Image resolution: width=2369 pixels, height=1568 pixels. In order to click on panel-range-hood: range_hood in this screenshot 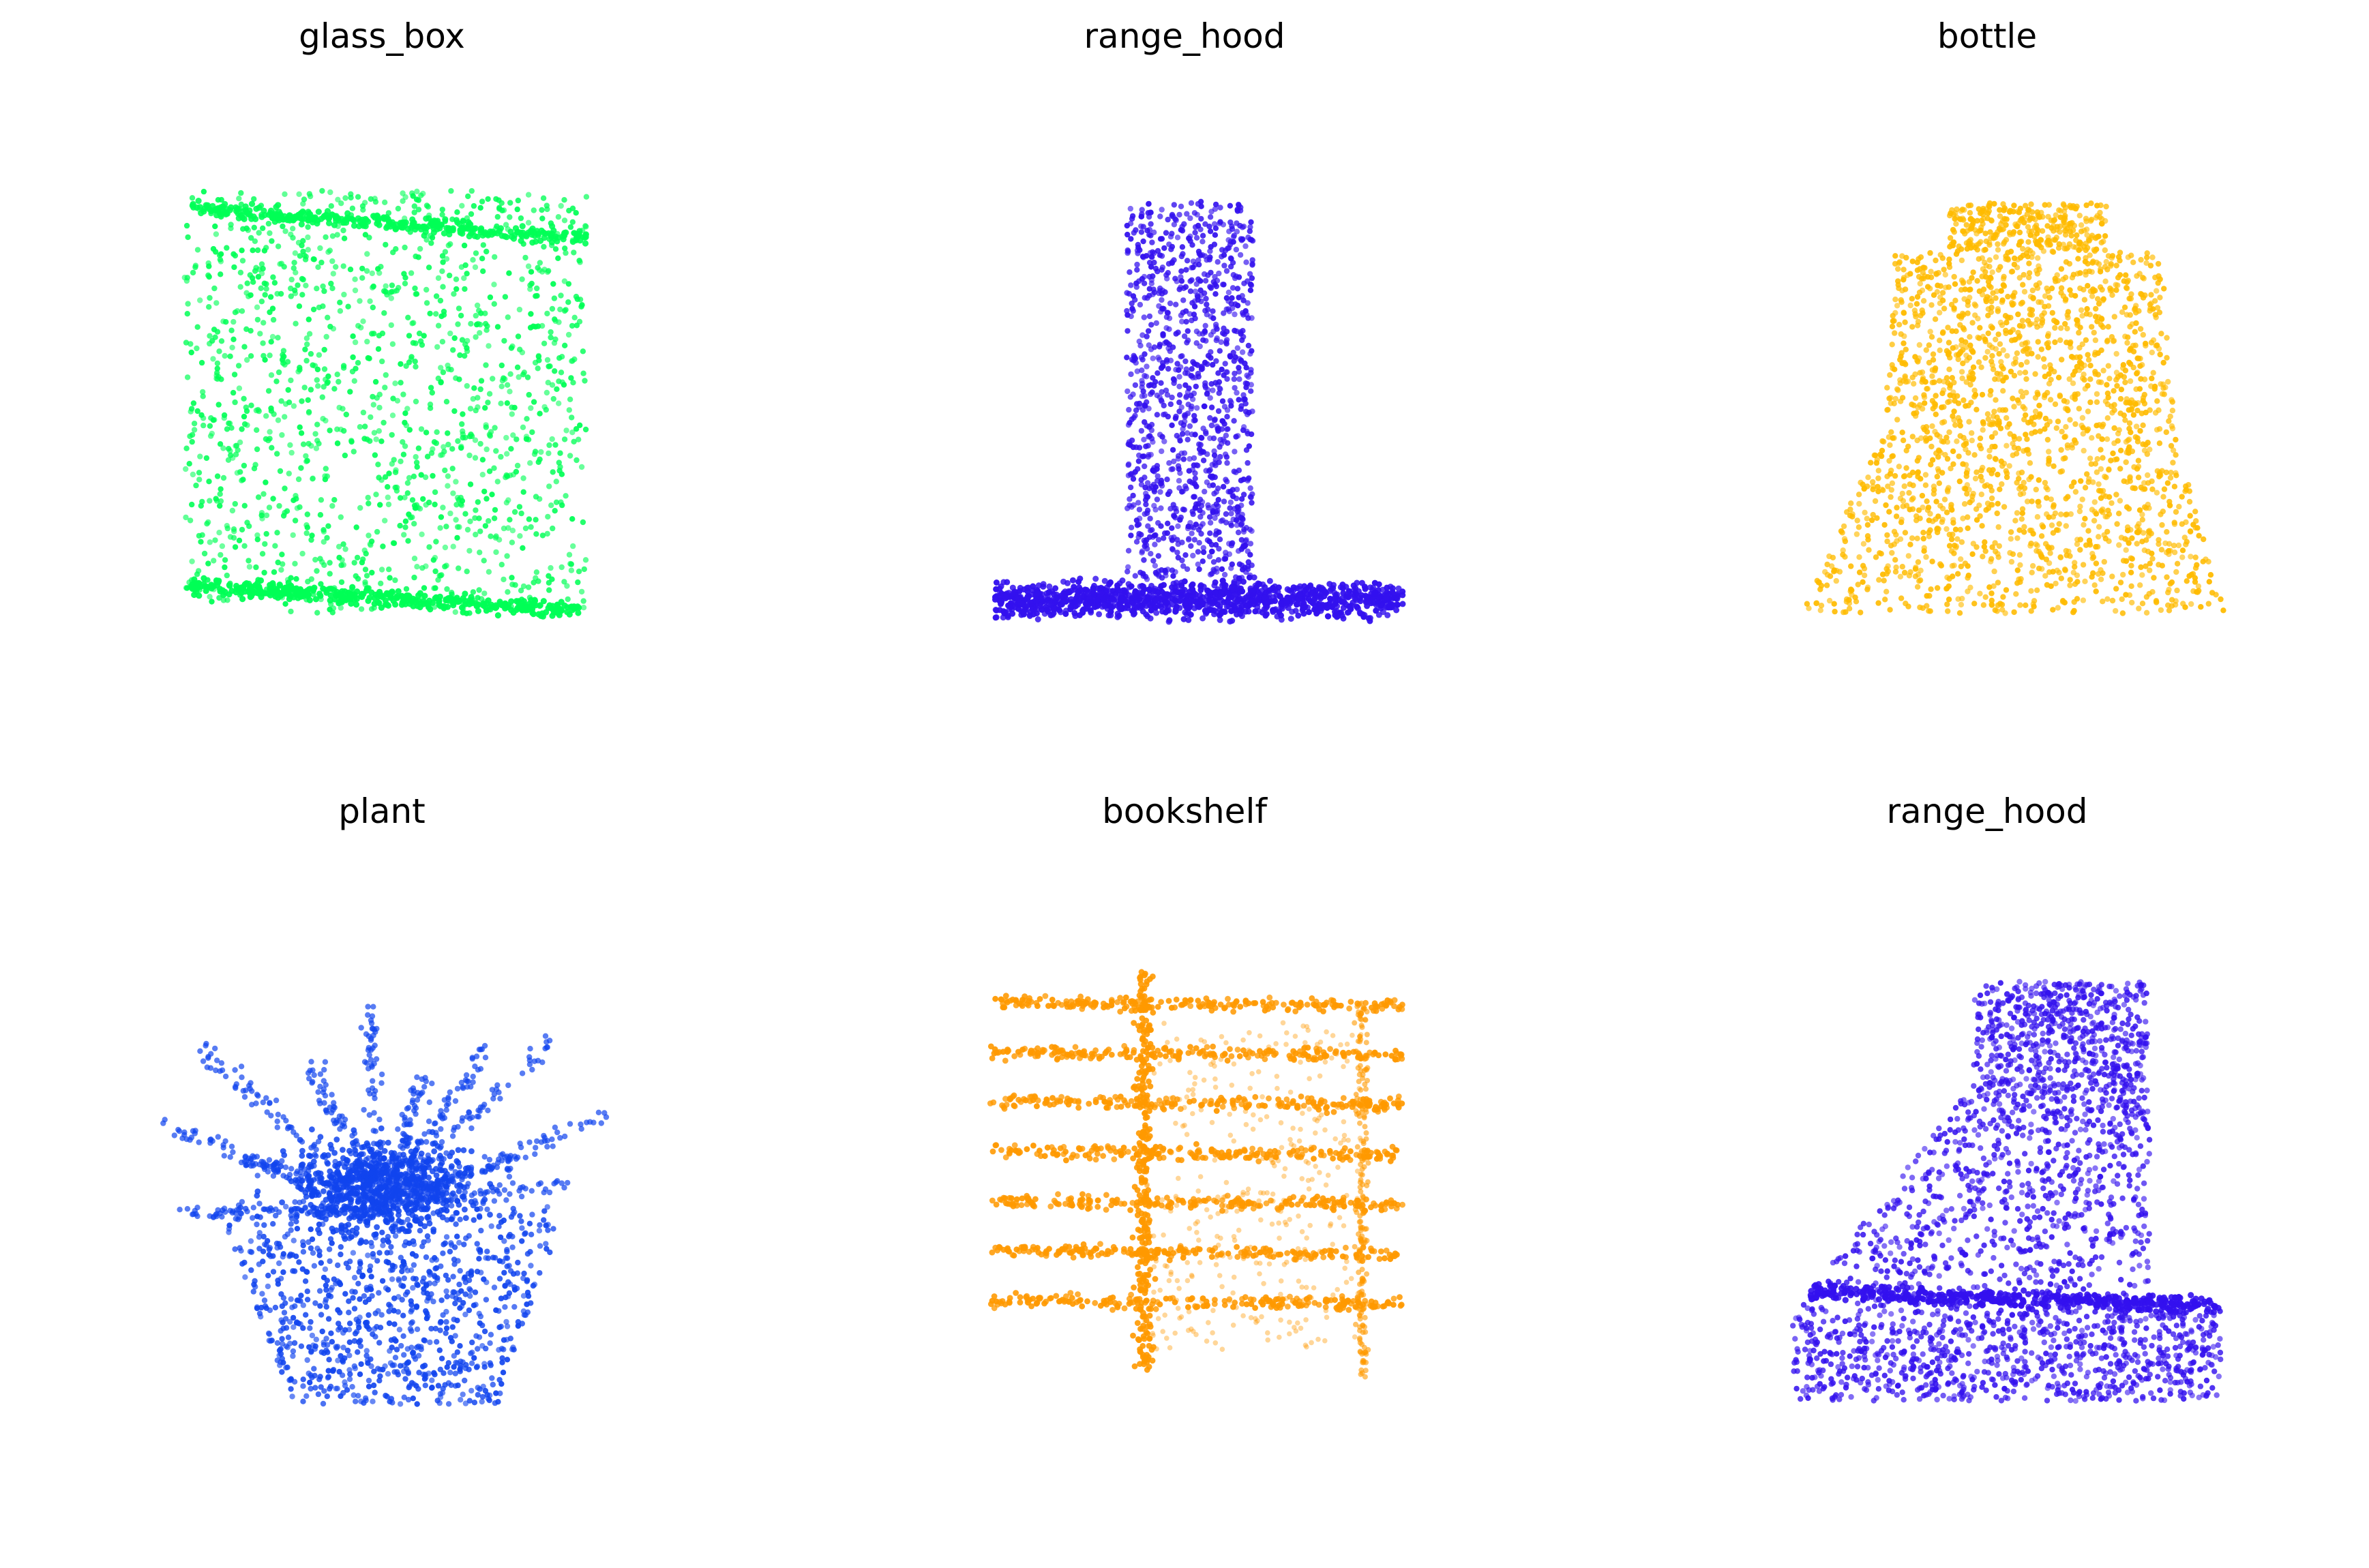, I will do `click(1184, 355)`.